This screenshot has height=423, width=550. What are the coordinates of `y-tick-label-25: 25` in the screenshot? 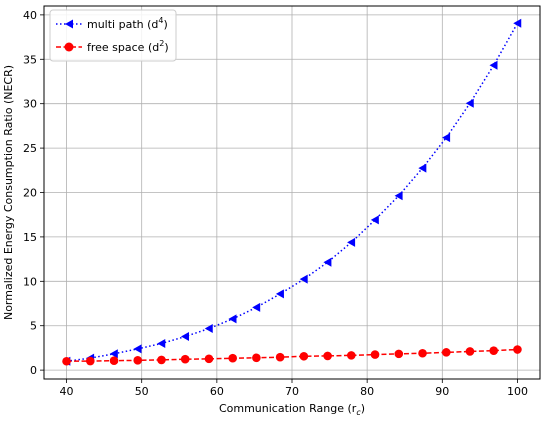 It's located at (30, 148).